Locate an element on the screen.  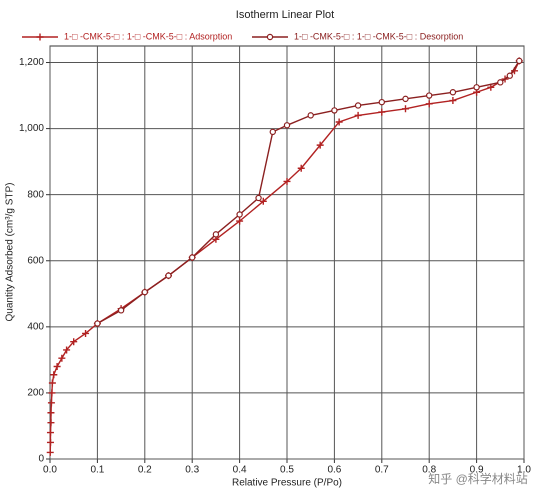
y-tick-label: 600 is located at coordinates (35, 260).